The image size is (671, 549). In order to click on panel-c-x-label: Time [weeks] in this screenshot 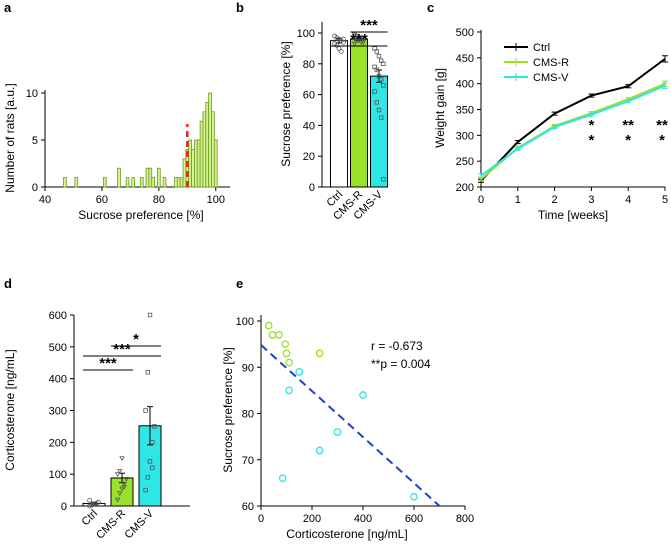, I will do `click(573, 215)`.